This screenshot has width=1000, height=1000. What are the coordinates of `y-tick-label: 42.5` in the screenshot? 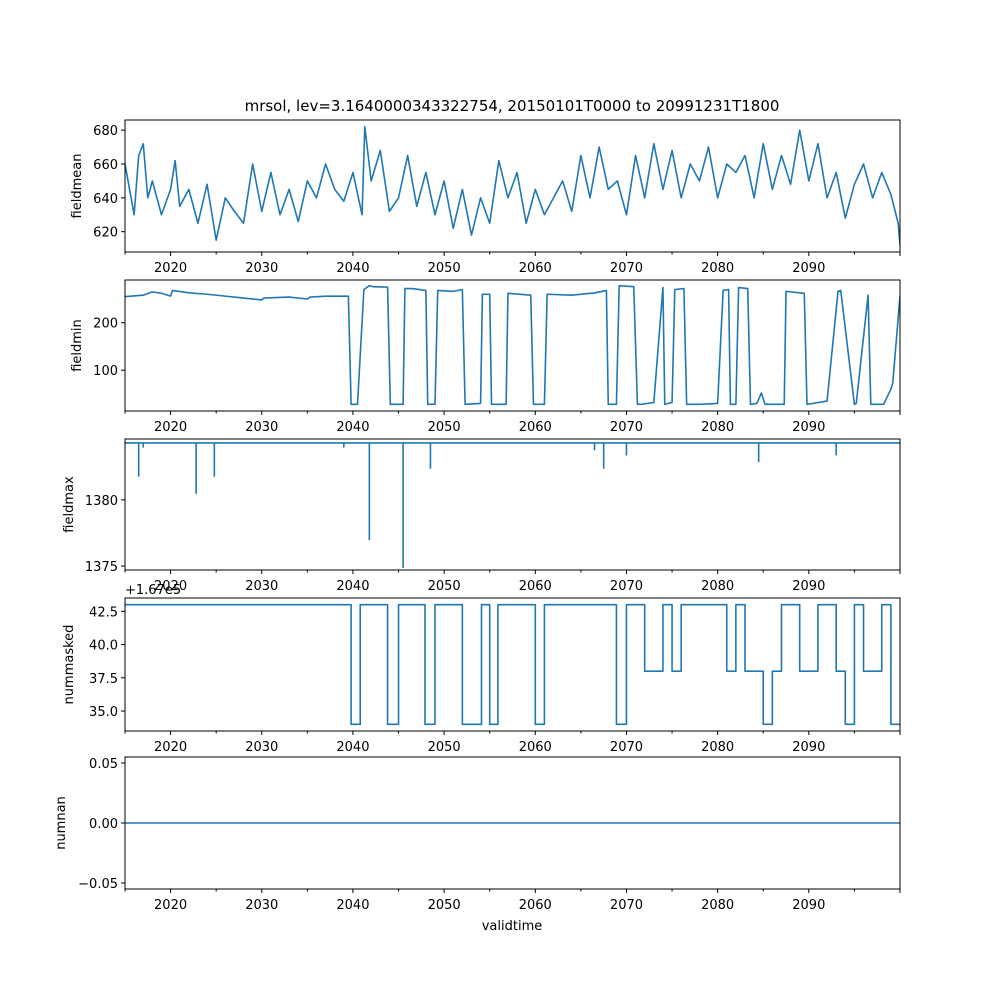 It's located at (103, 612).